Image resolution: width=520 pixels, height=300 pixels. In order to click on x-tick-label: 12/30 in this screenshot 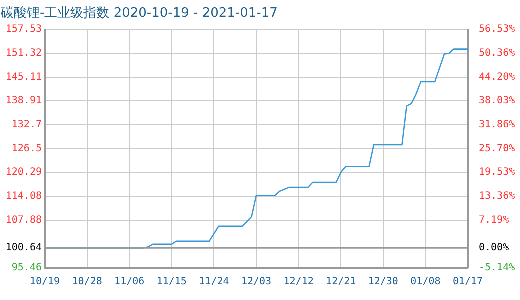, I will do `click(383, 282)`.